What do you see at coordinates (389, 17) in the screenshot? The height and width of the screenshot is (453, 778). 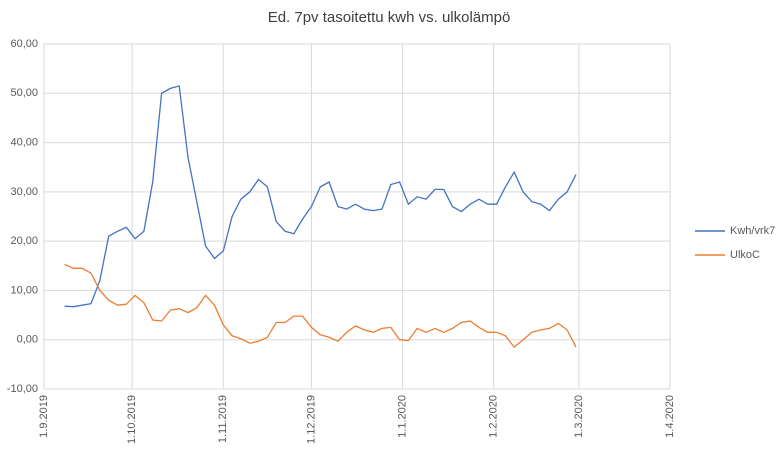 I see `chart-title: Ed. 7pv tasoitettu kwh vs. ulkolämpö` at bounding box center [389, 17].